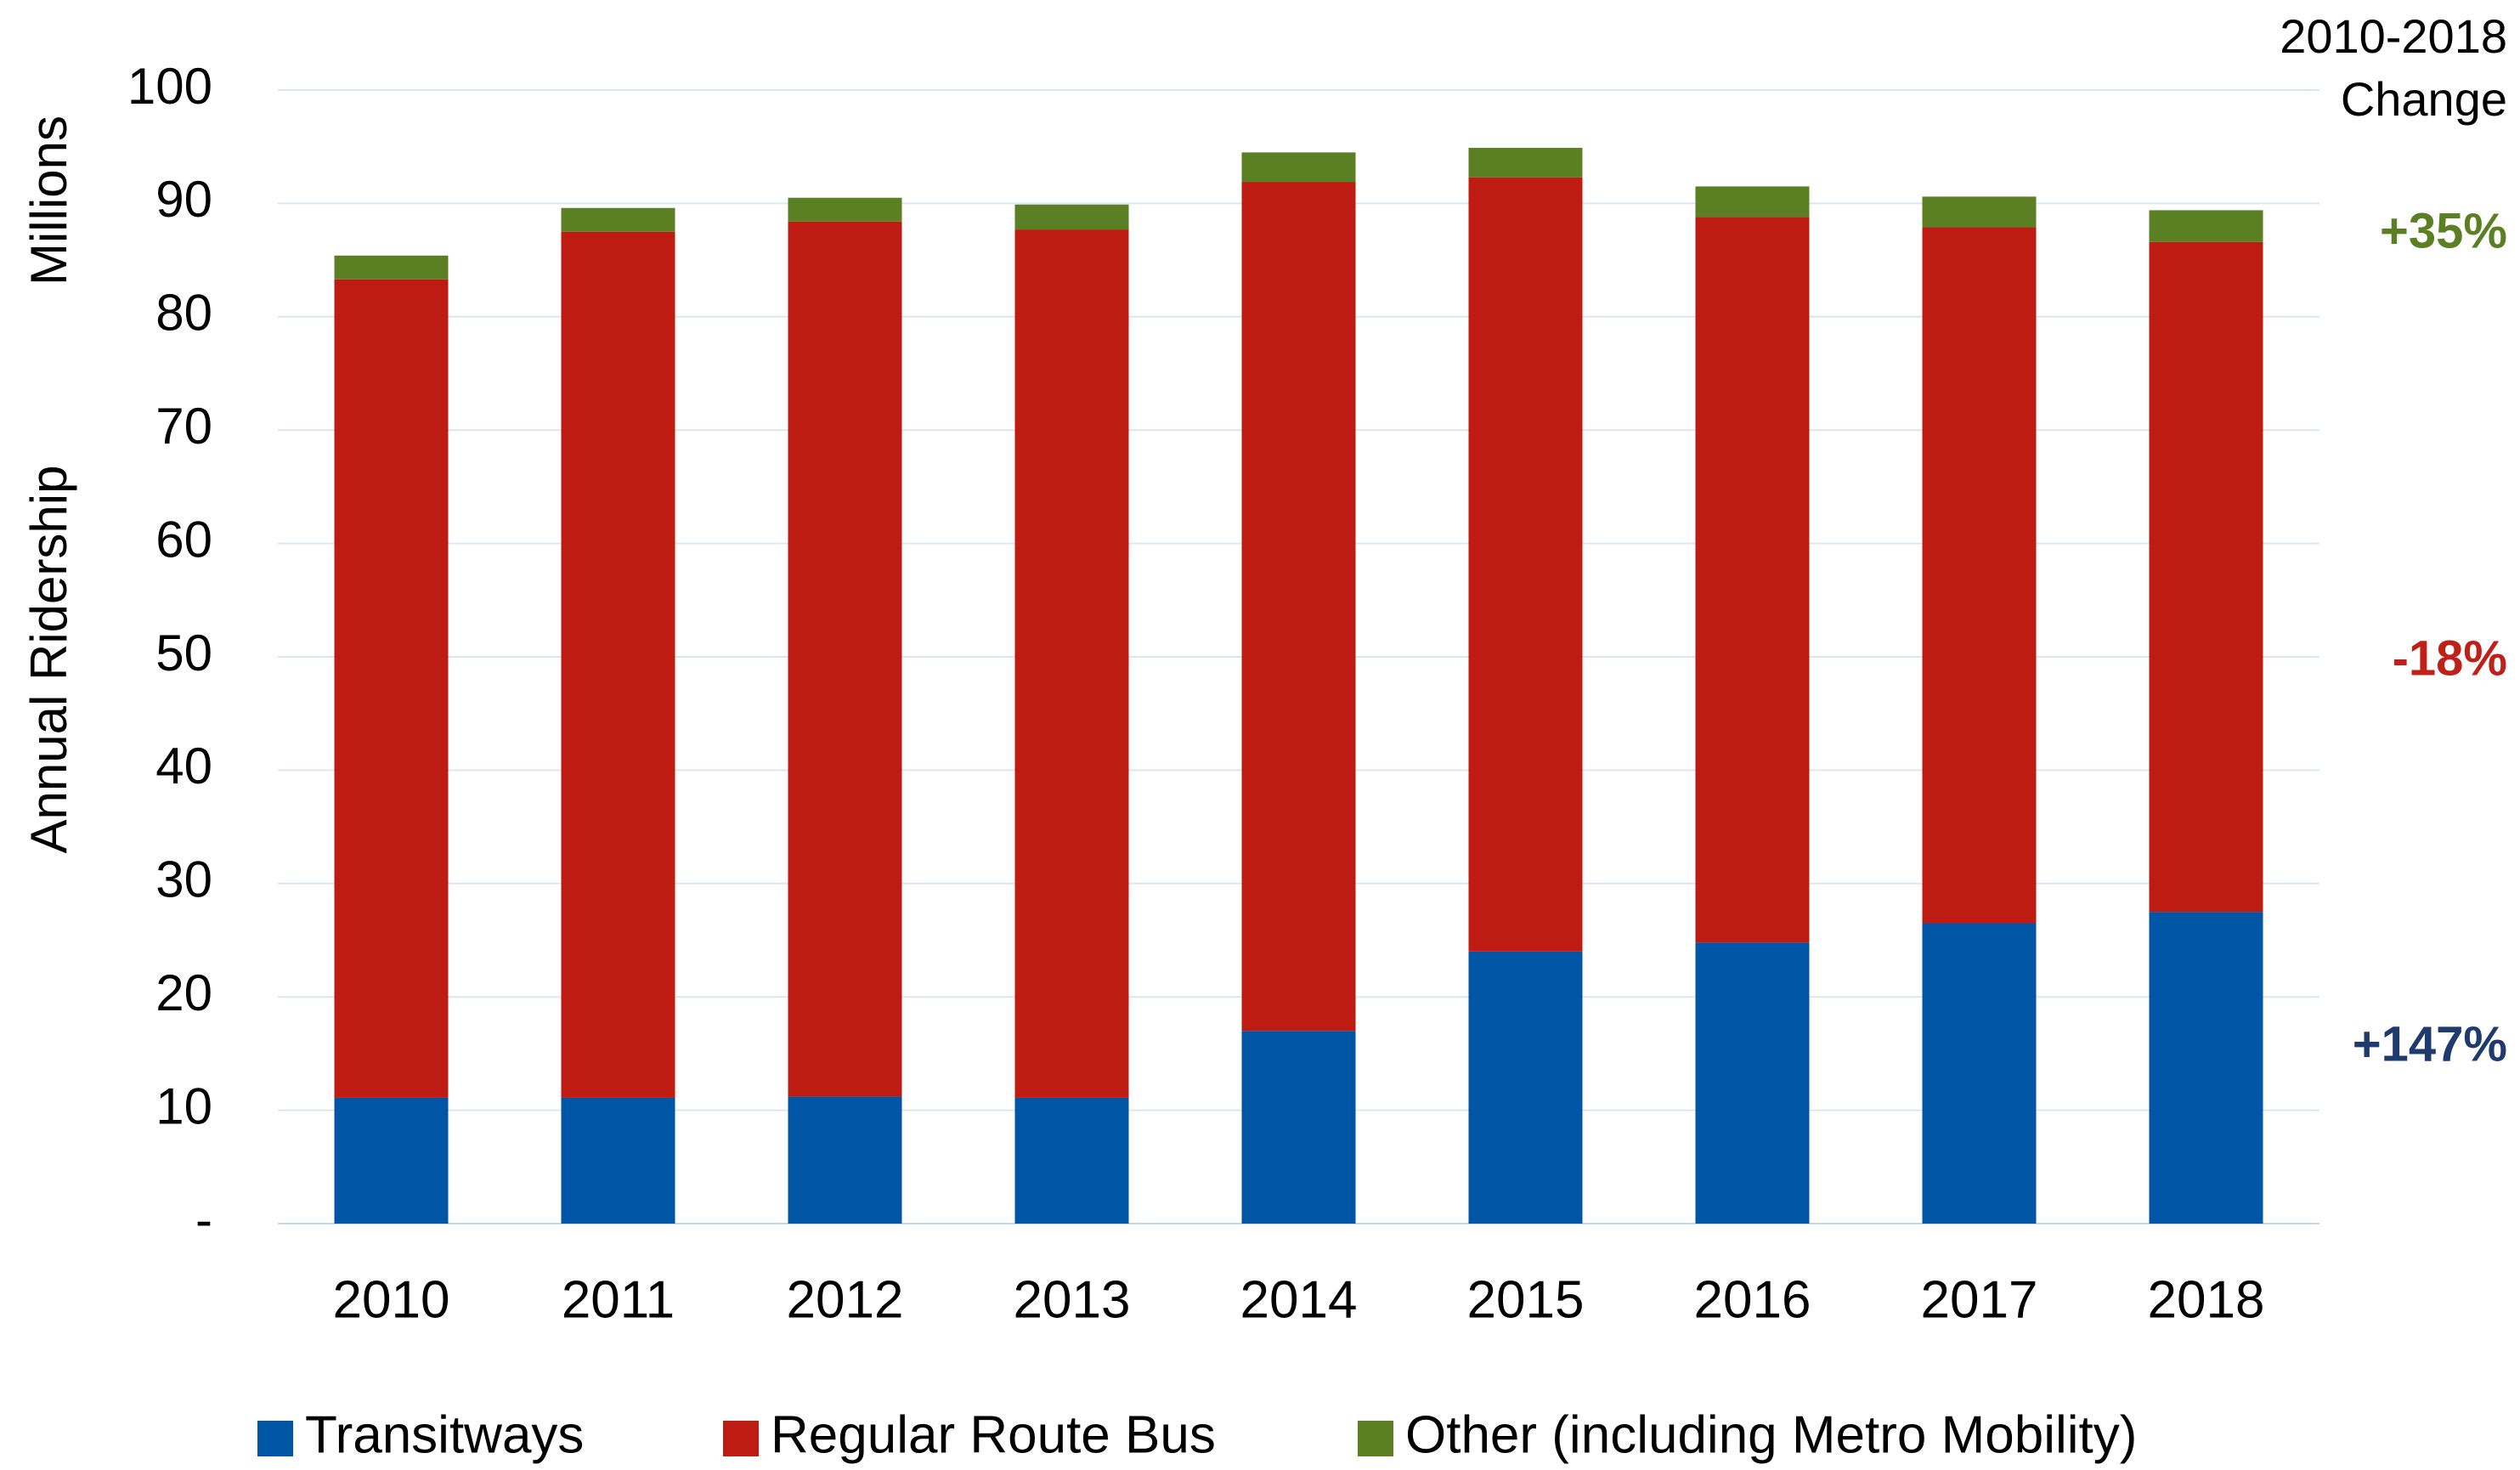 The width and height of the screenshot is (2520, 1470). What do you see at coordinates (49, 660) in the screenshot?
I see `y-axis-label: Annual Ridership` at bounding box center [49, 660].